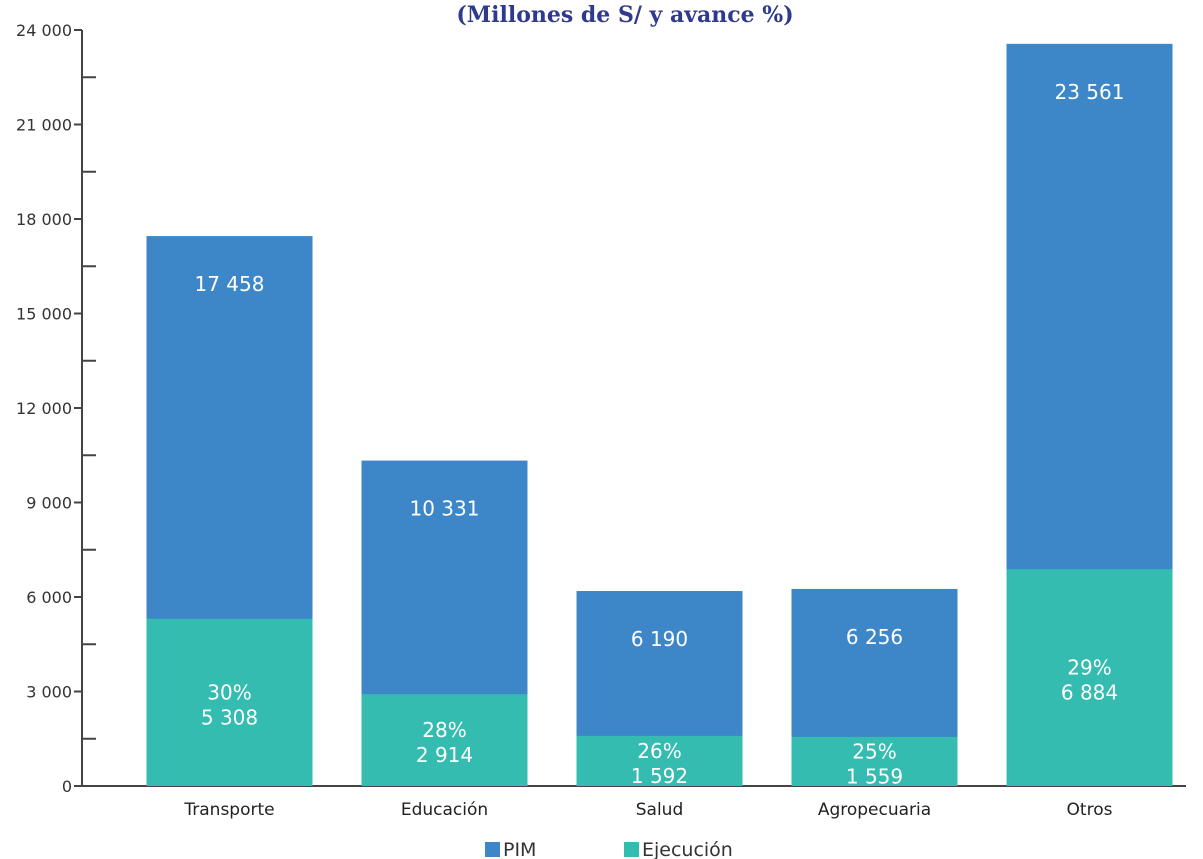 This screenshot has height=859, width=1203. What do you see at coordinates (874, 810) in the screenshot?
I see `category-label: Agropecuaria` at bounding box center [874, 810].